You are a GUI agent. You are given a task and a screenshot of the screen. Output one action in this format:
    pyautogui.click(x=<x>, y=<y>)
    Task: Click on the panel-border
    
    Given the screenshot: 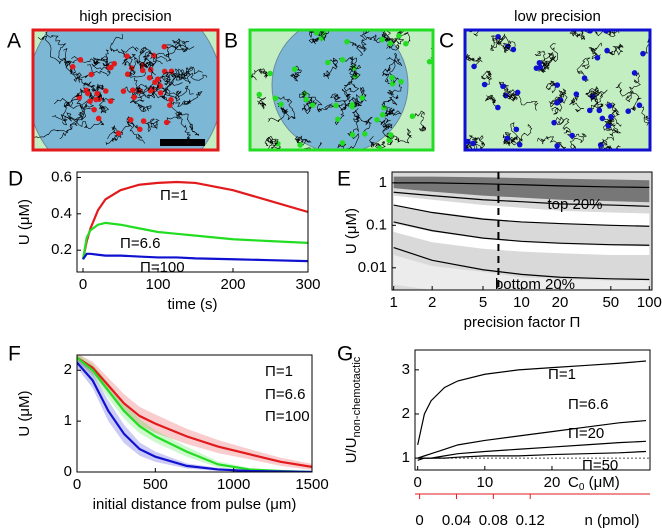 What is the action you would take?
    pyautogui.click(x=341, y=90)
    